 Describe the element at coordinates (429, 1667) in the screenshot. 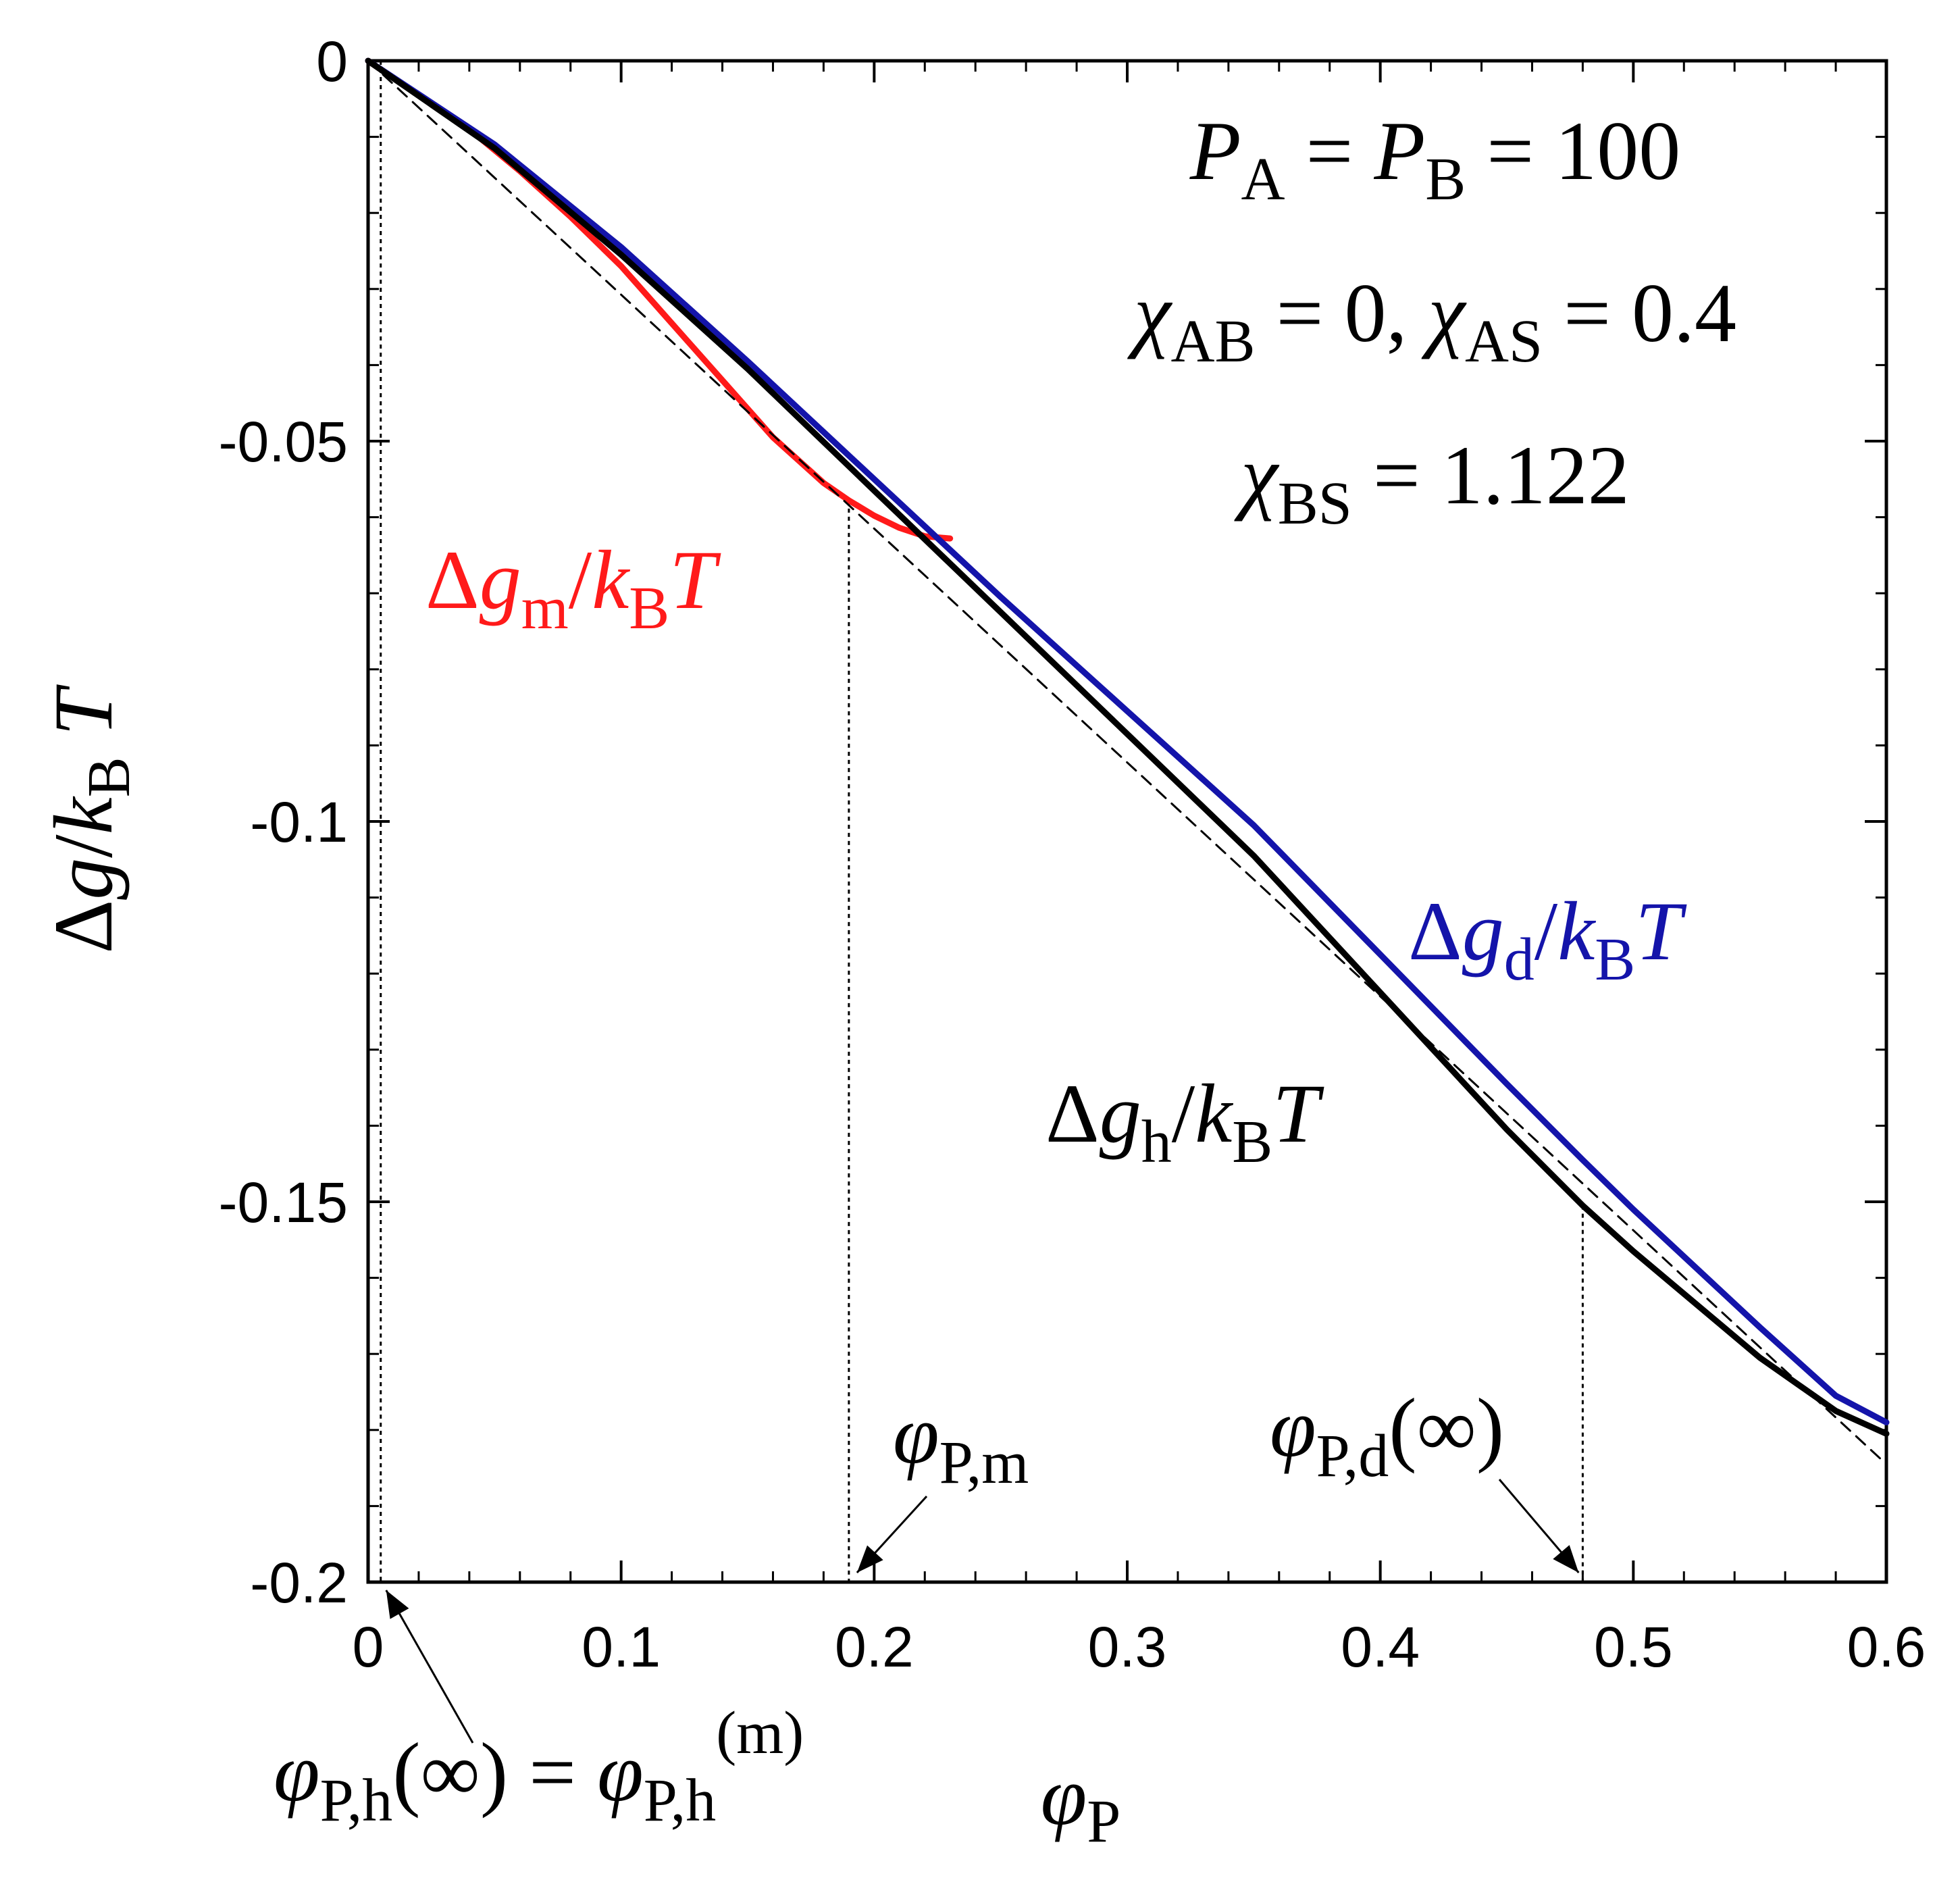

I see `arrow-phi-ph` at that location.